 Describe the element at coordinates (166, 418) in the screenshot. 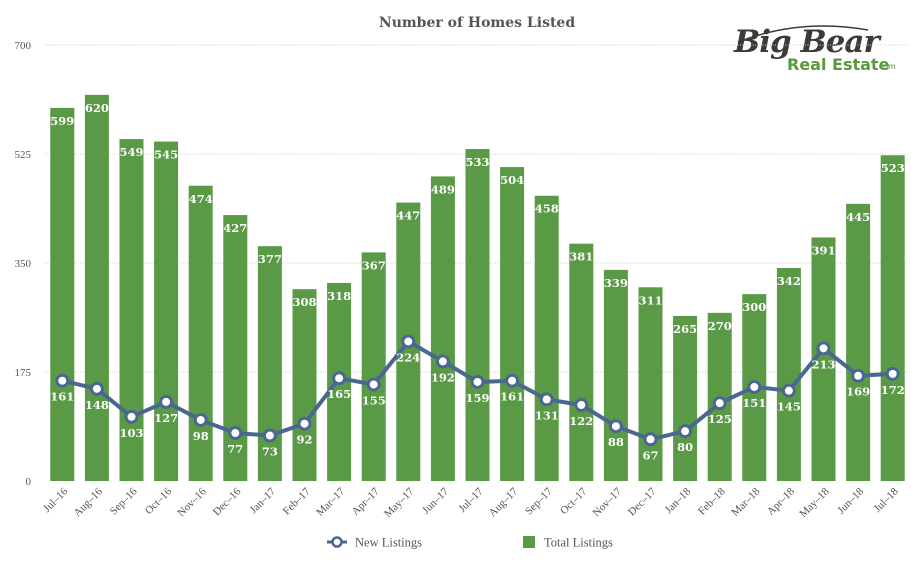

I see `line-value-label: 127` at that location.